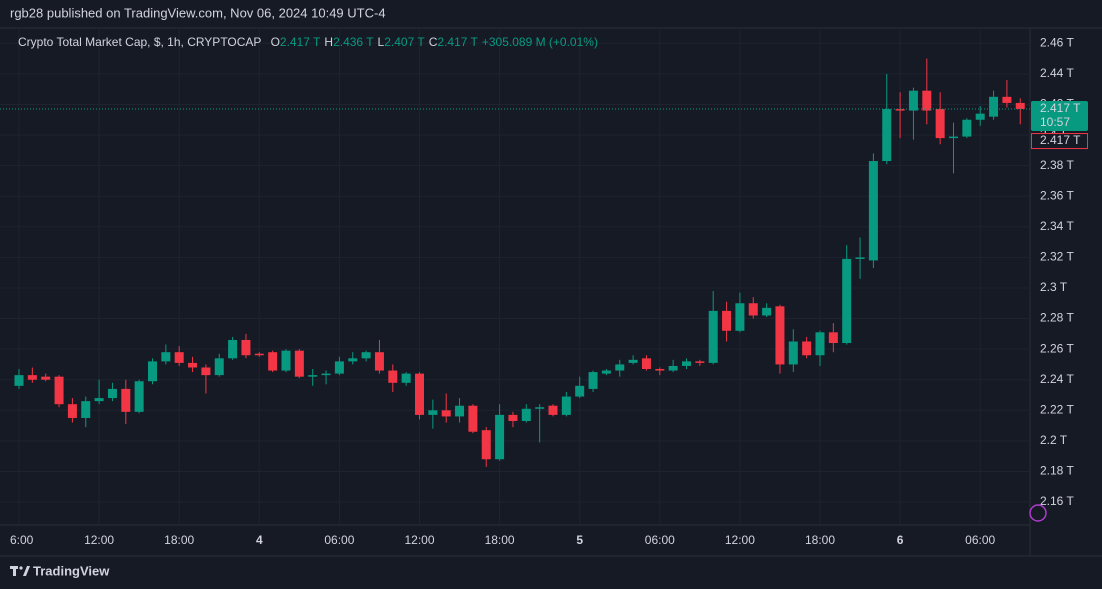 The height and width of the screenshot is (589, 1102). What do you see at coordinates (457, 42) in the screenshot?
I see `legend-value: 2.417 T` at bounding box center [457, 42].